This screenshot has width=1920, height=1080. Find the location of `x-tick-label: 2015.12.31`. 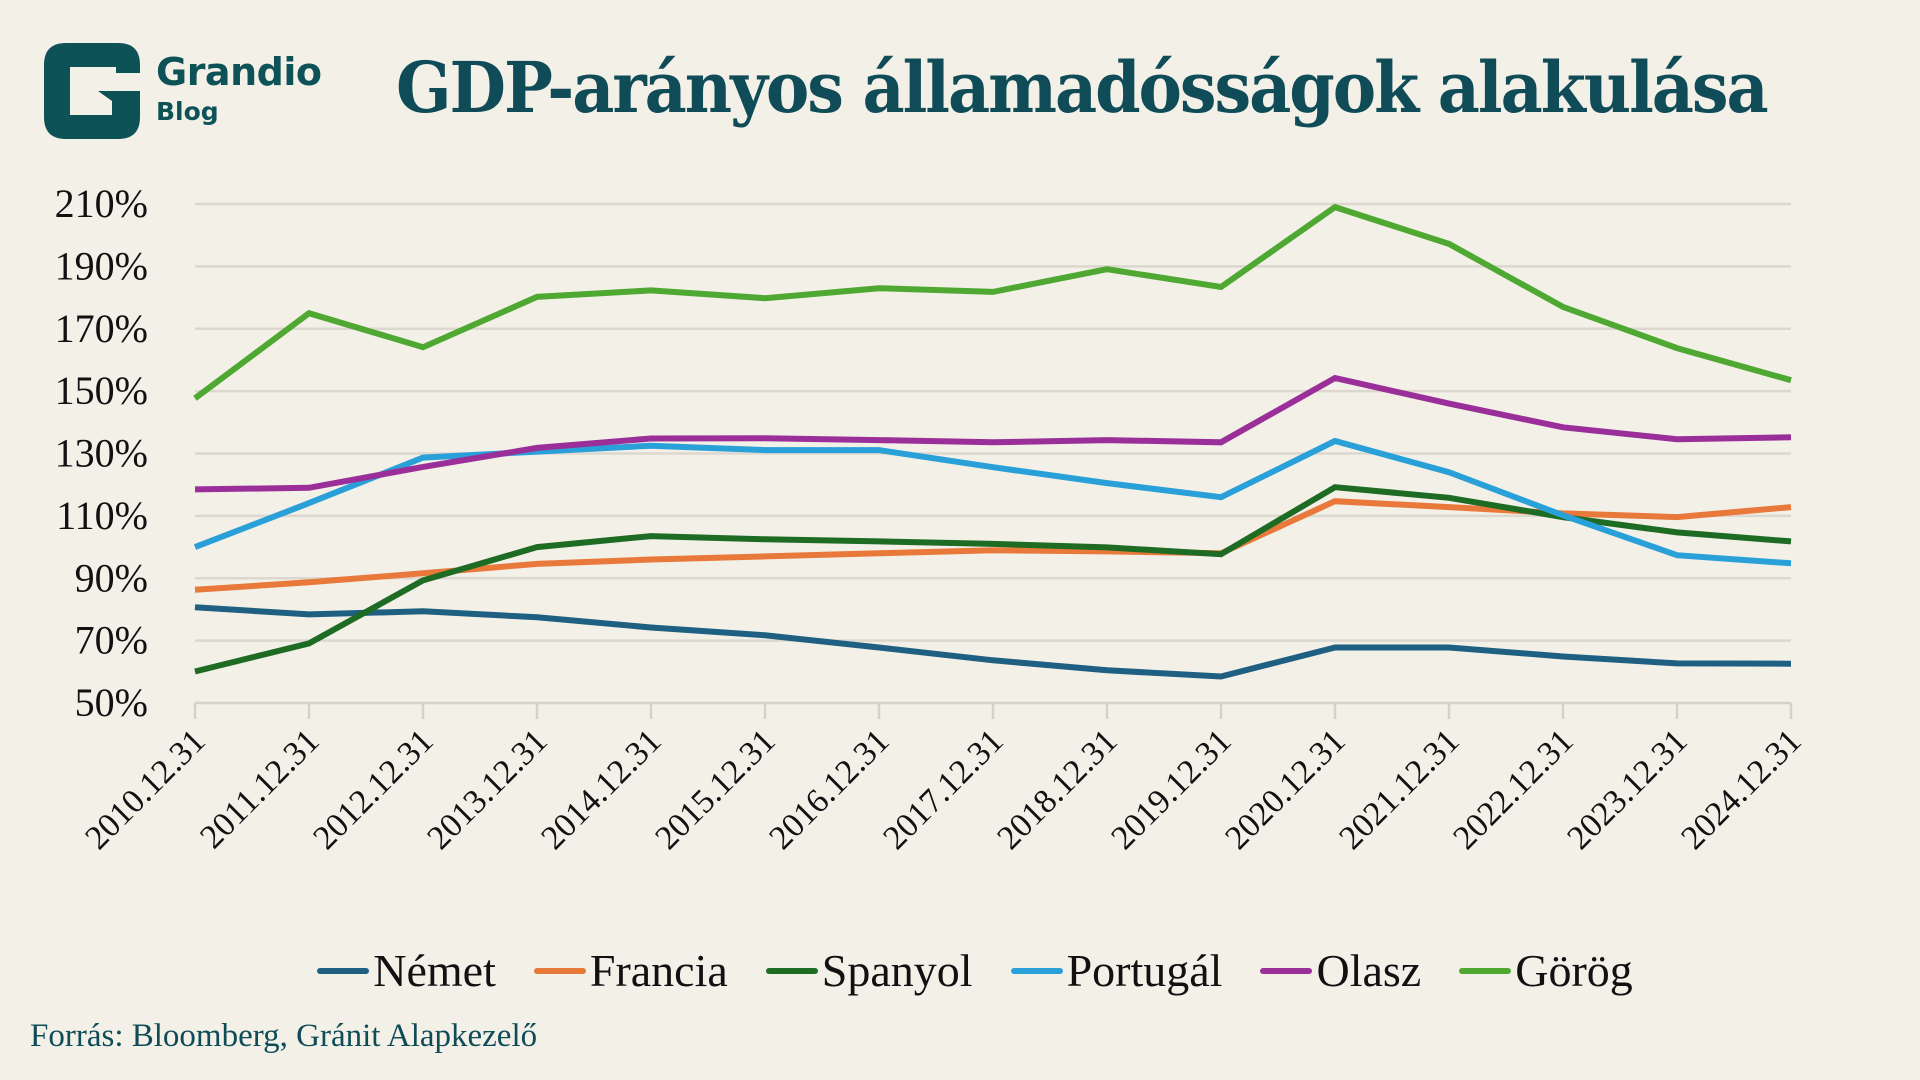

x-tick-label: 2015.12.31 is located at coordinates (715, 789).